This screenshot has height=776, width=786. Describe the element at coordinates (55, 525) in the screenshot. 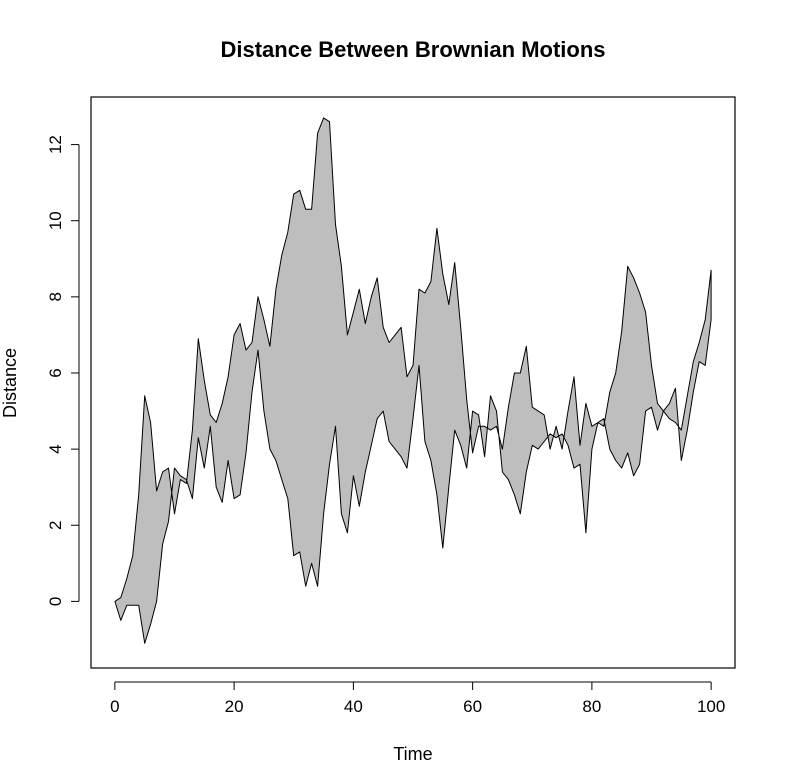

I see `y-tick-label: 2` at that location.